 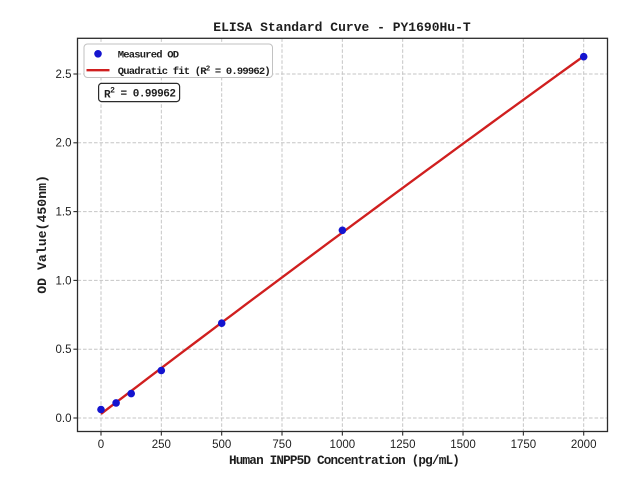 I want to click on svg-text: 0.5, so click(x=64, y=350).